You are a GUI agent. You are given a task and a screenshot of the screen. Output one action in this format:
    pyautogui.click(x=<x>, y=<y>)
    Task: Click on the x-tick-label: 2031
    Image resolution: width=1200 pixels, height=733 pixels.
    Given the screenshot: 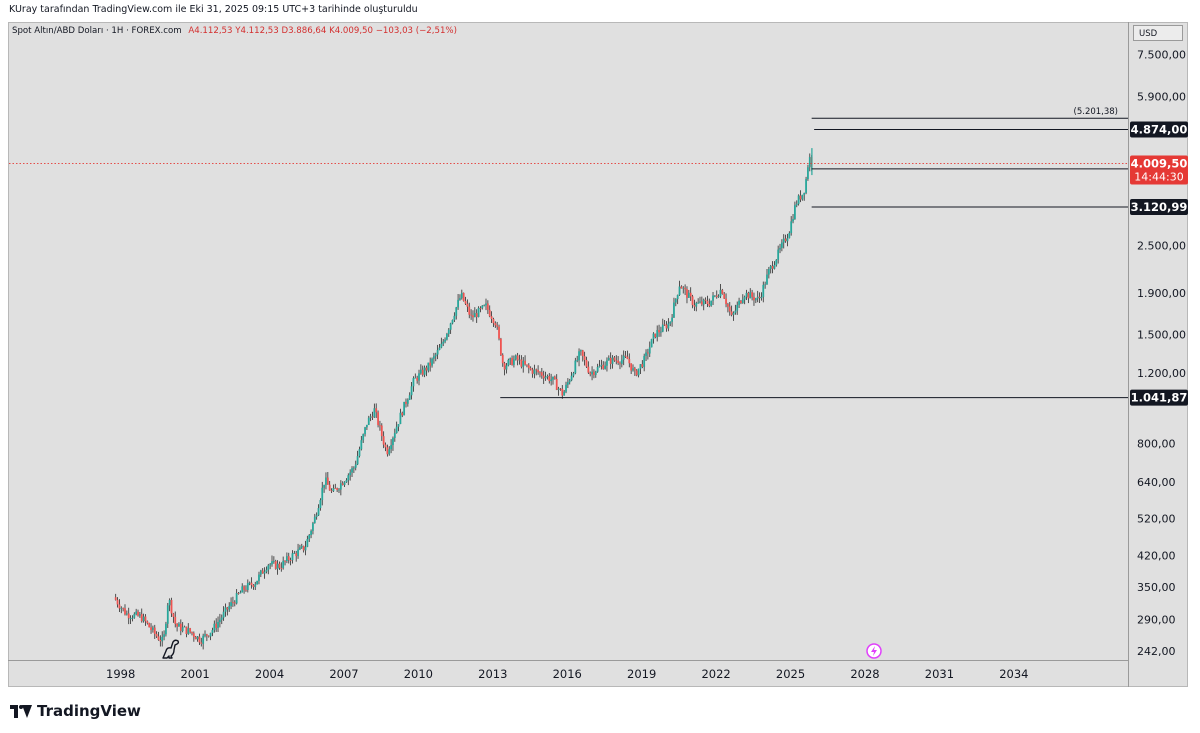 What is the action you would take?
    pyautogui.click(x=939, y=674)
    